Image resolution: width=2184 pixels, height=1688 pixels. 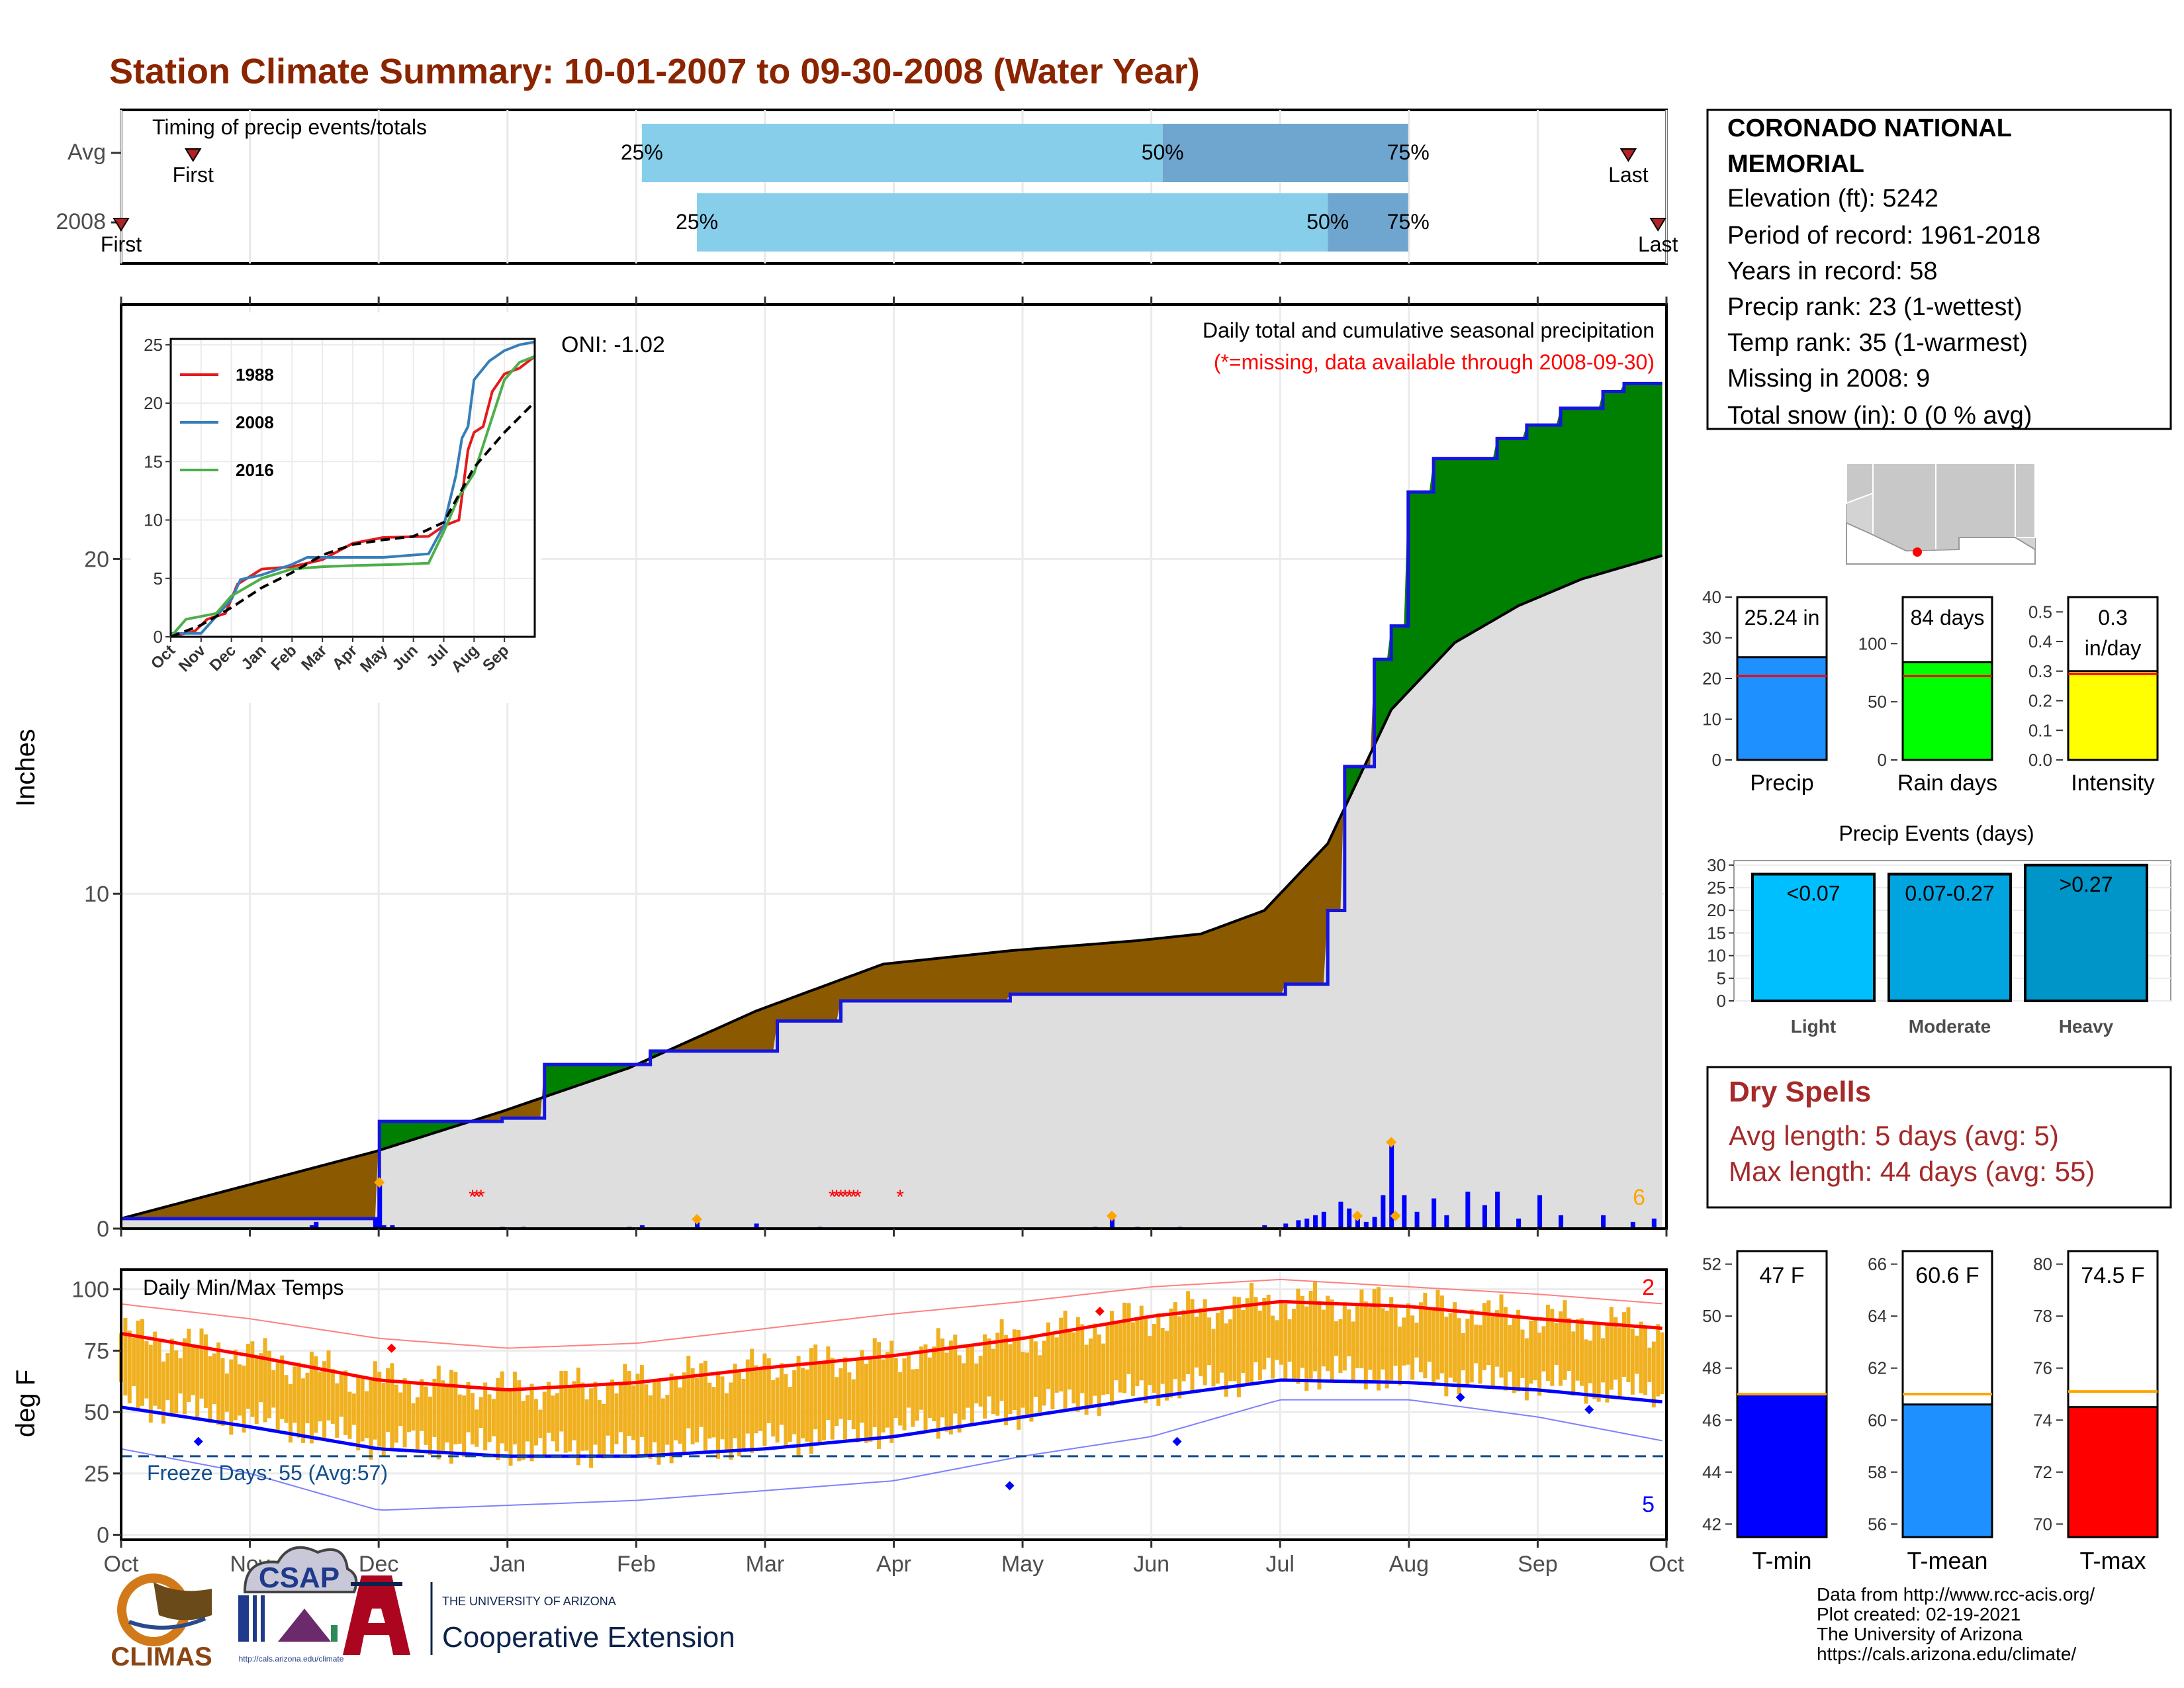 What do you see at coordinates (97, 894) in the screenshot?
I see `precip-ytick-label: 10` at bounding box center [97, 894].